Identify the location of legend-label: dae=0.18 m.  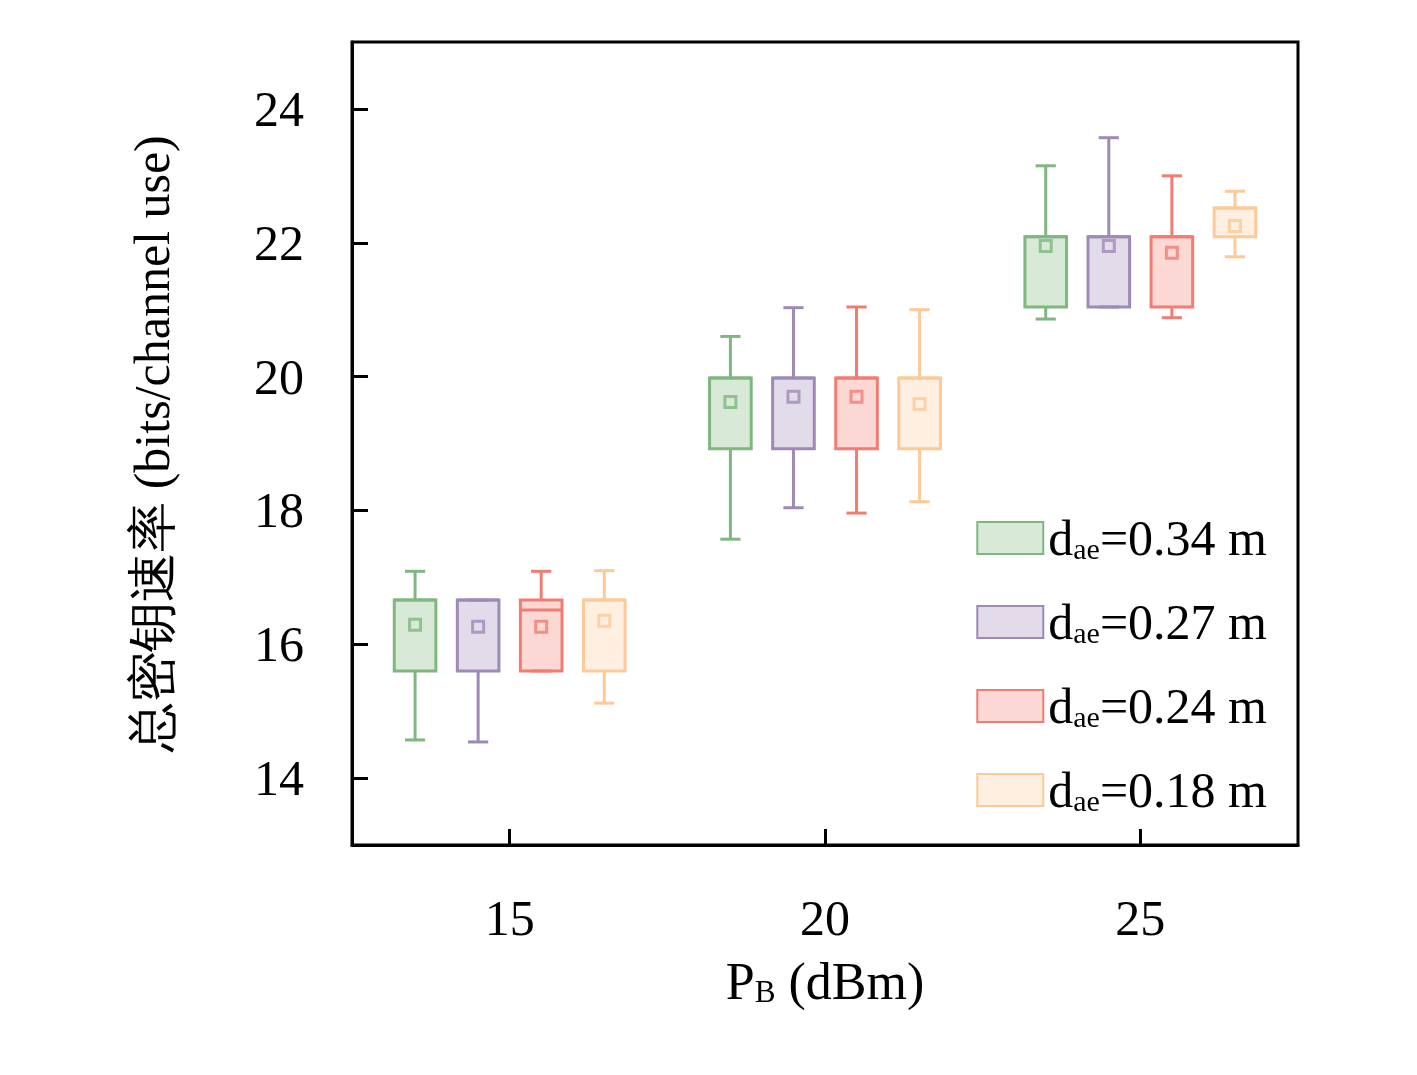
(1158, 790).